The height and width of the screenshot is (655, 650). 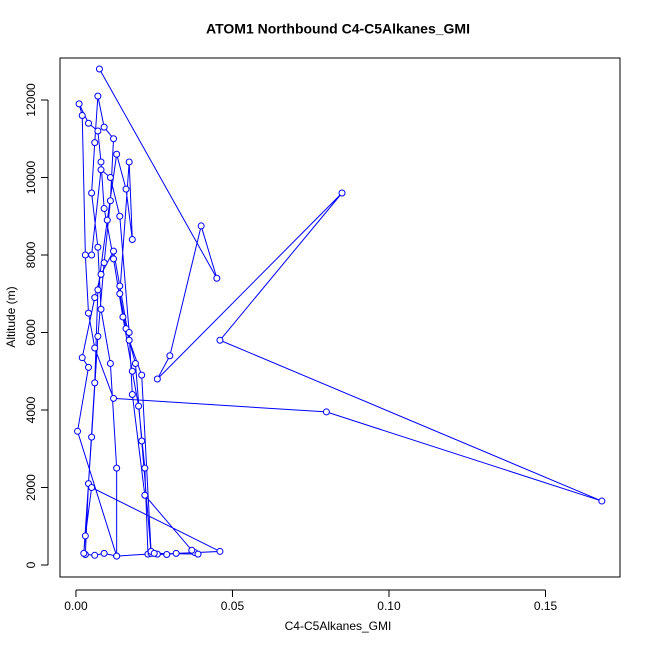 I want to click on y-axis-label: Altitude (m), so click(x=11, y=316).